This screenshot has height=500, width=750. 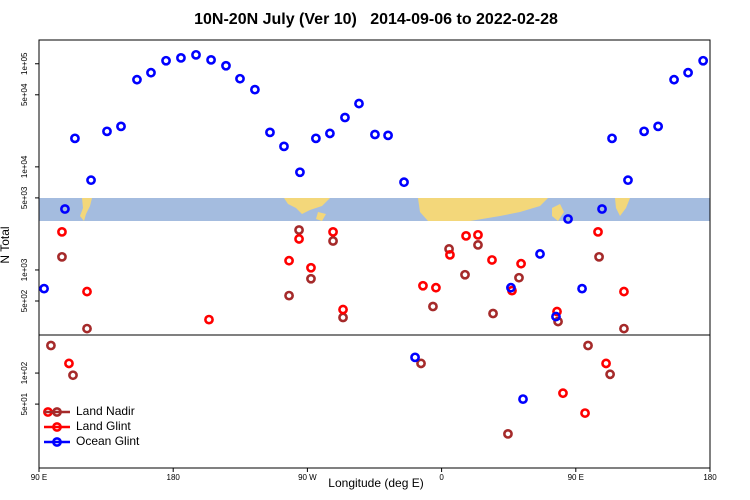 What do you see at coordinates (441, 477) in the screenshot?
I see `x-tick-label: 0` at bounding box center [441, 477].